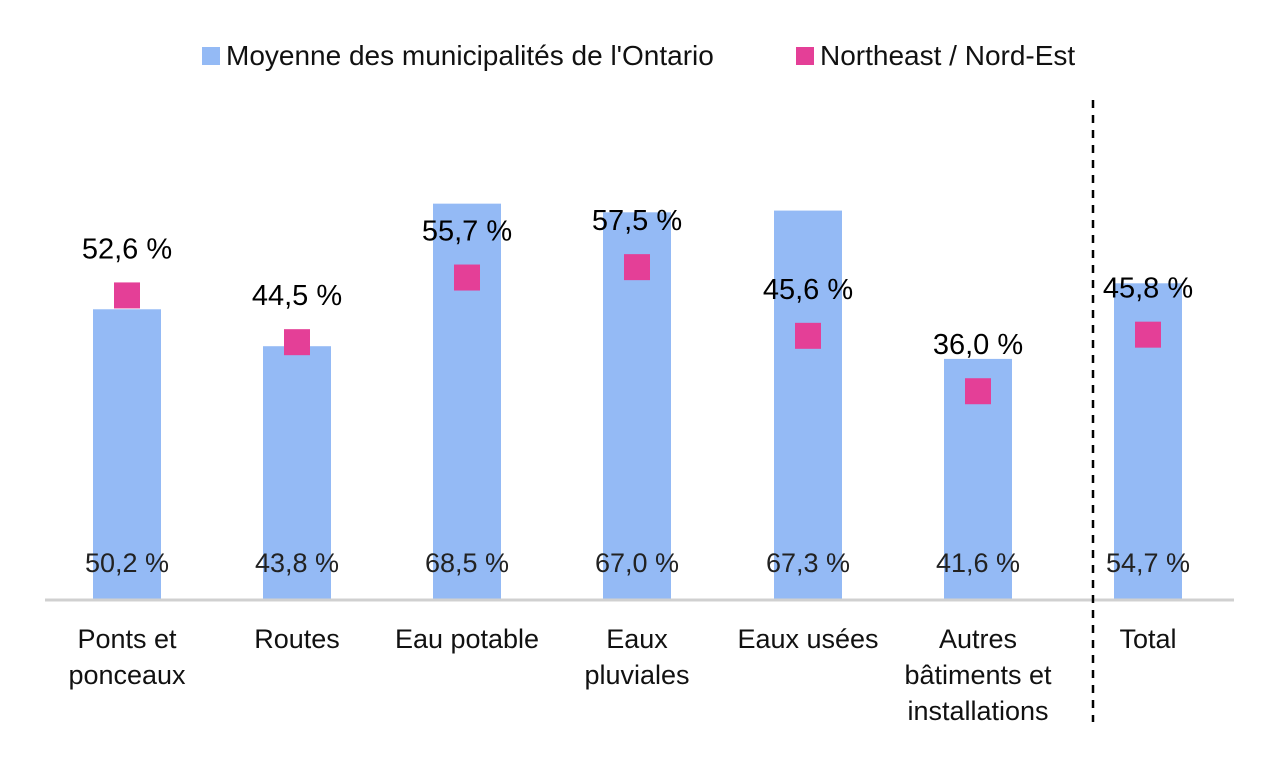  What do you see at coordinates (1148, 563) in the screenshot?
I see `bar-value-label-6: 54,7 %` at bounding box center [1148, 563].